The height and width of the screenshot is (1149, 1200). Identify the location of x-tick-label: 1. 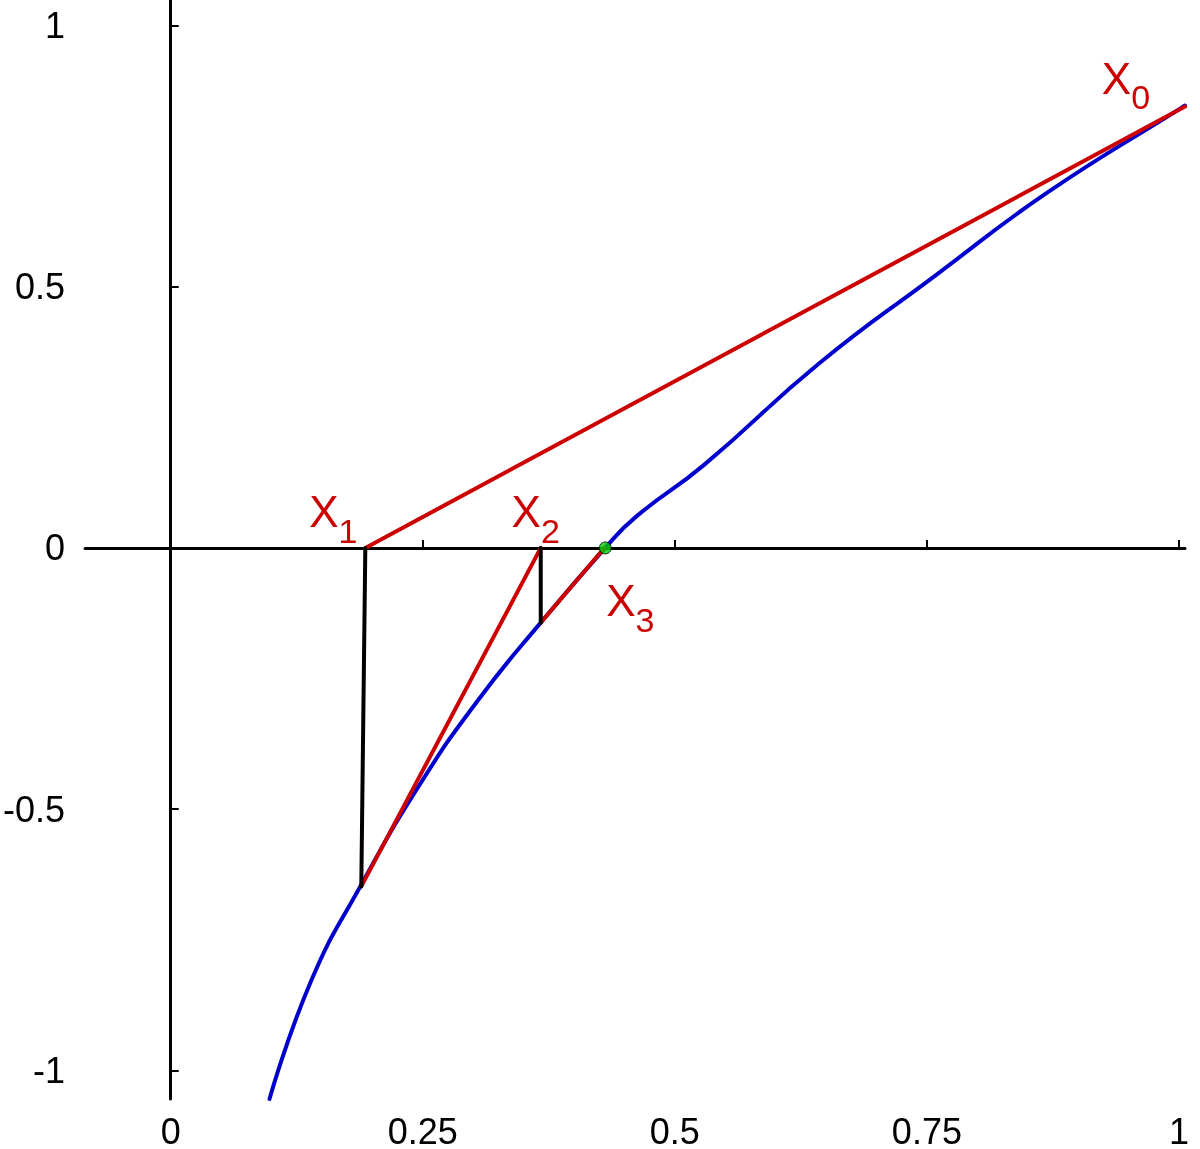
(1178, 1129).